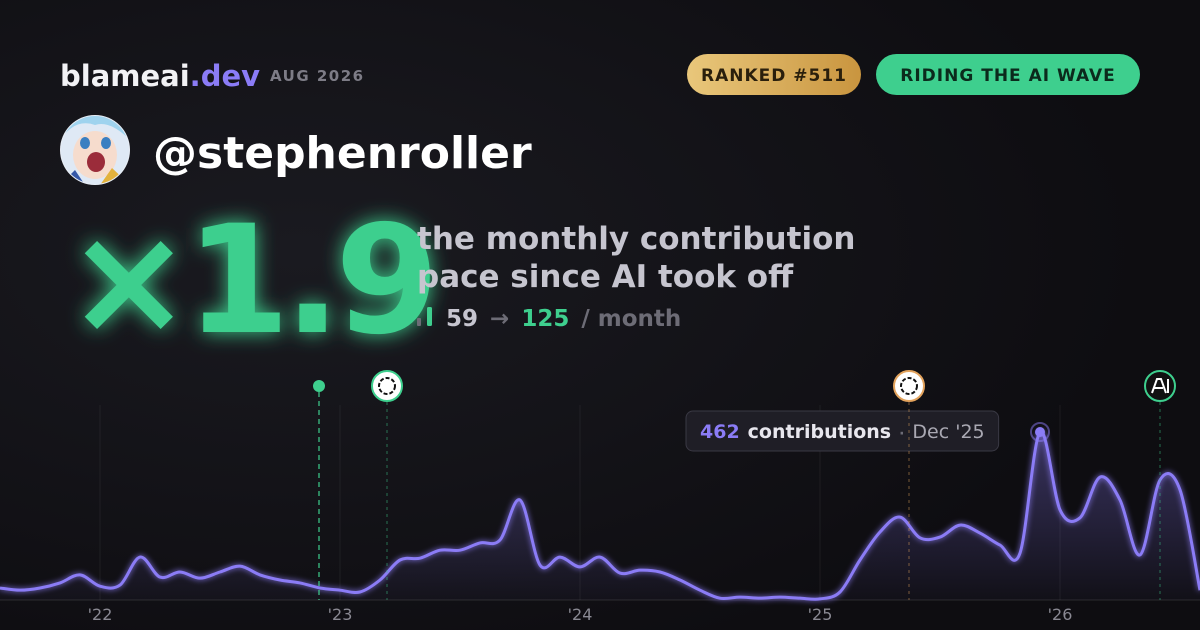  I want to click on rank-badge-text: RANKED #511, so click(774, 76).